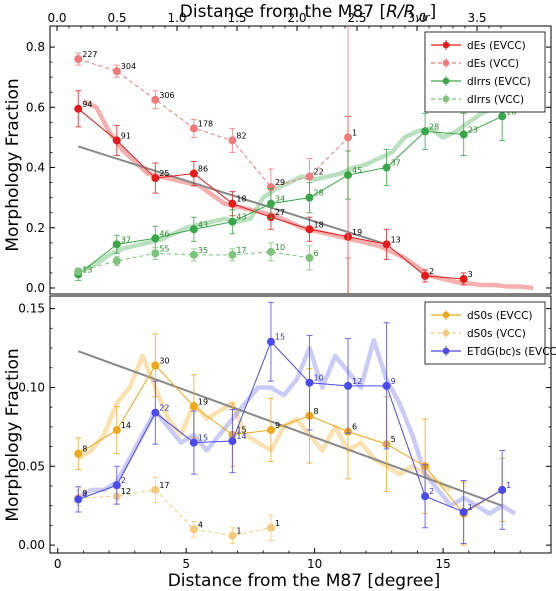 The width and height of the screenshot is (556, 591). What do you see at coordinates (31, 387) in the screenshot?
I see `y-tick-label: 0.10` at bounding box center [31, 387].